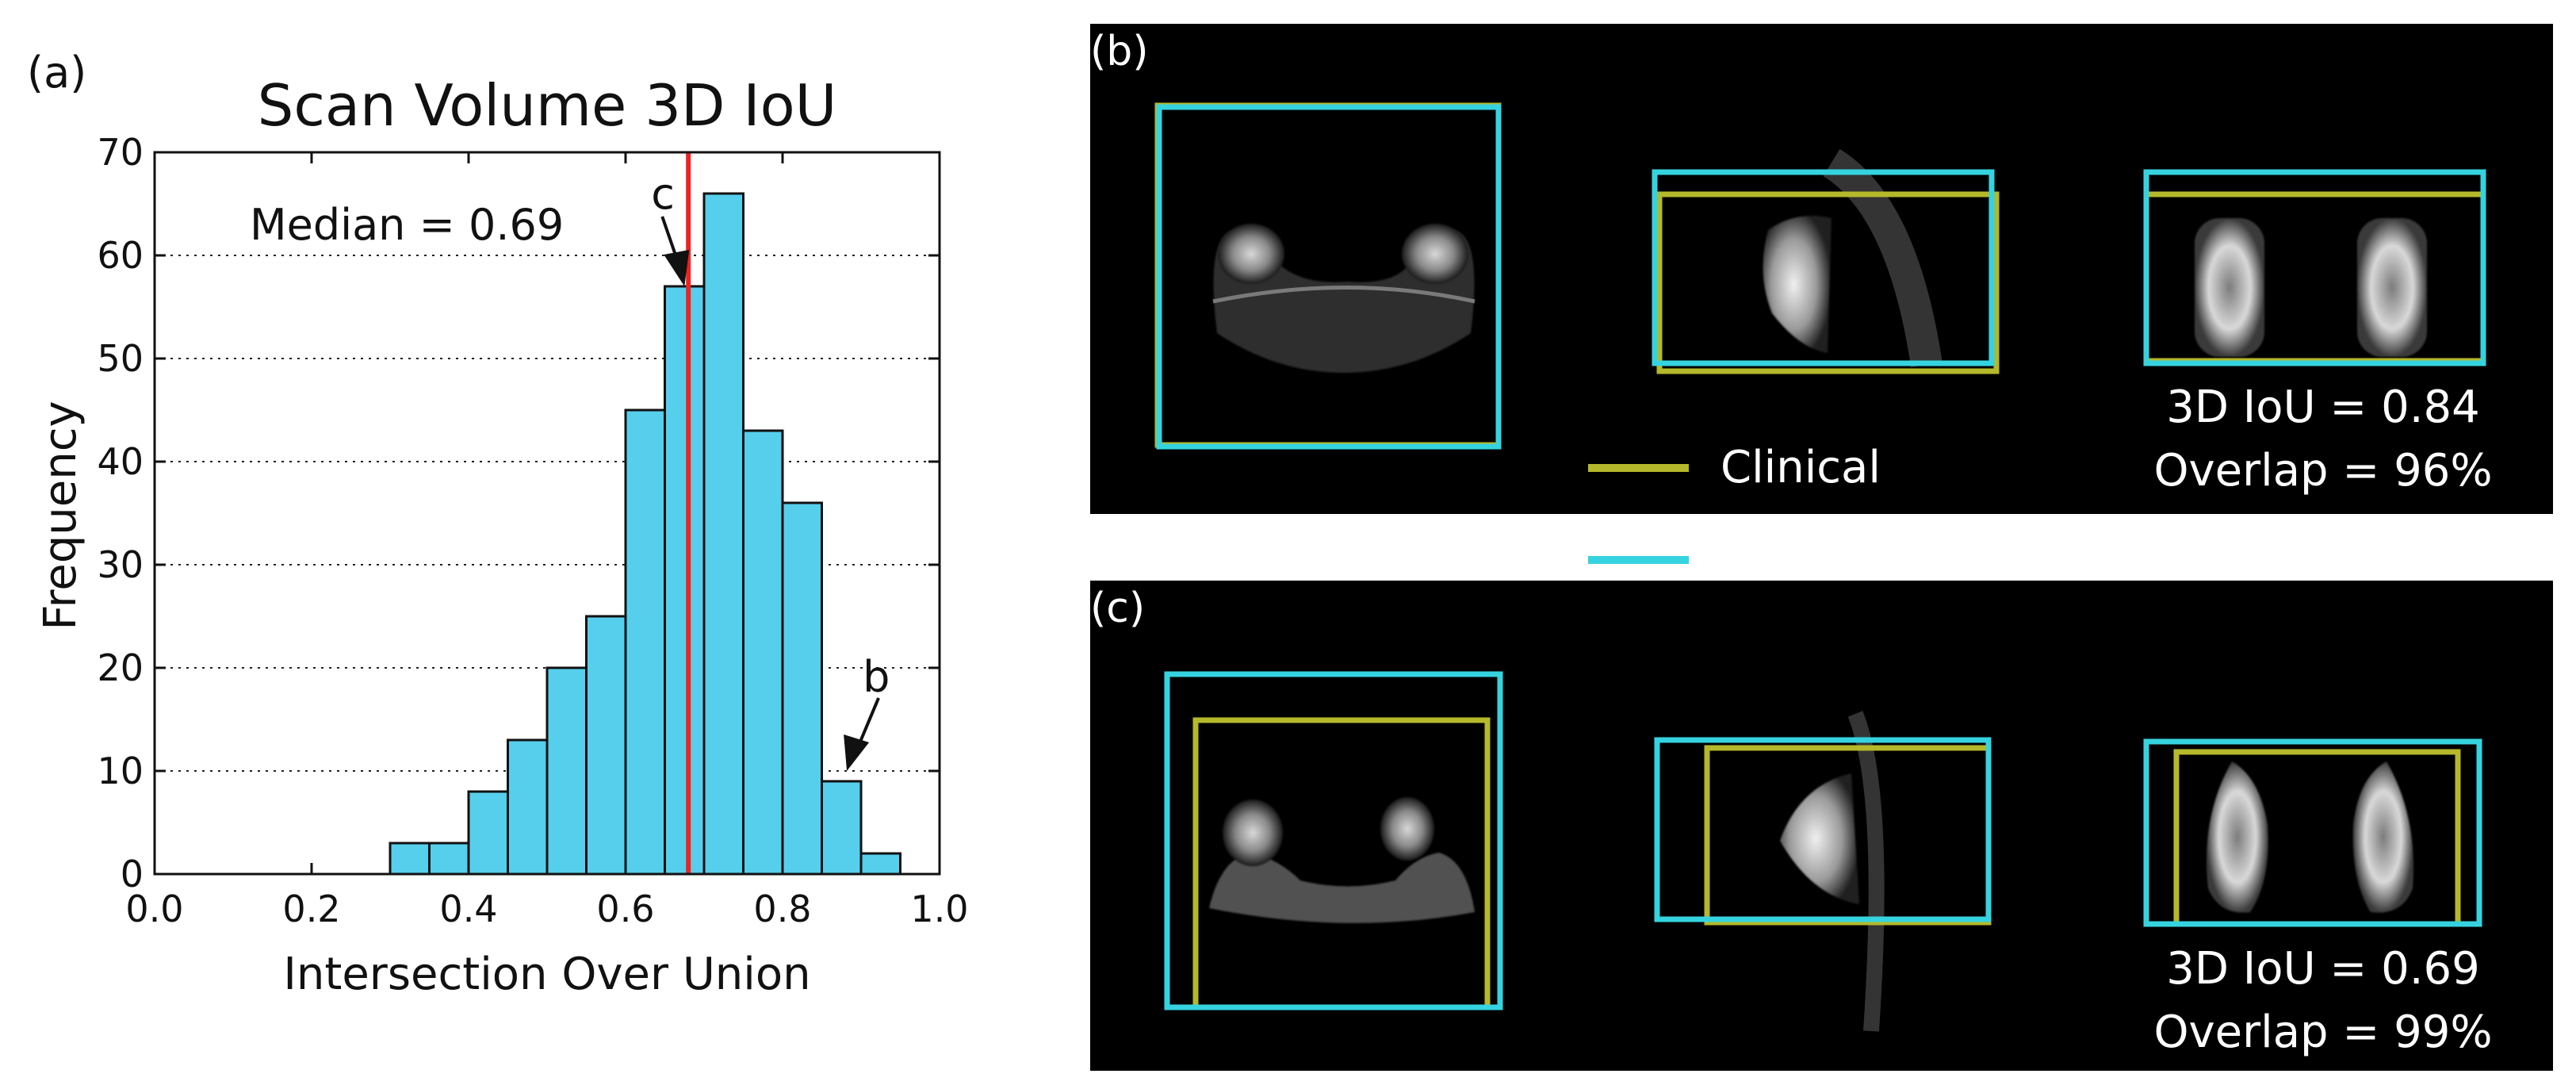 Image resolution: width=2576 pixels, height=1089 pixels. What do you see at coordinates (547, 105) in the screenshot?
I see `chart-title: Scan Volume 3D IoU` at bounding box center [547, 105].